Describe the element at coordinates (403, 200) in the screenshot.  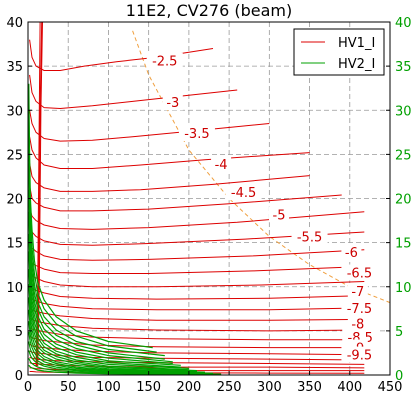
I see `y-tick-label-right: 20` at that location.